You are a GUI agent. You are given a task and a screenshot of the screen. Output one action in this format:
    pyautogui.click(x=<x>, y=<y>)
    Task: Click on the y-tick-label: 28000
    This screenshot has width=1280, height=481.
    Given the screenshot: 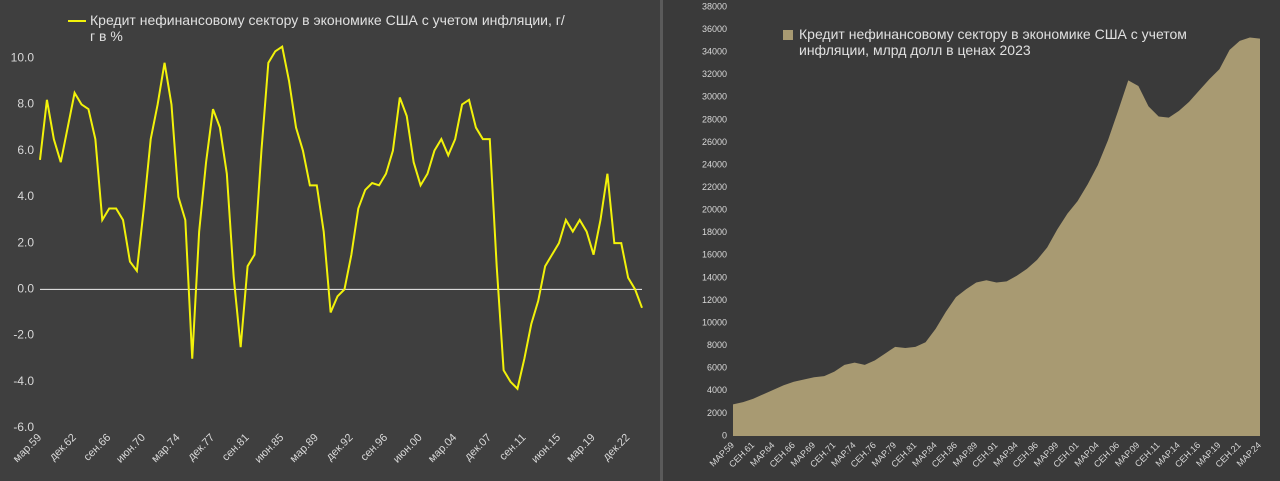 What is the action you would take?
    pyautogui.click(x=714, y=119)
    